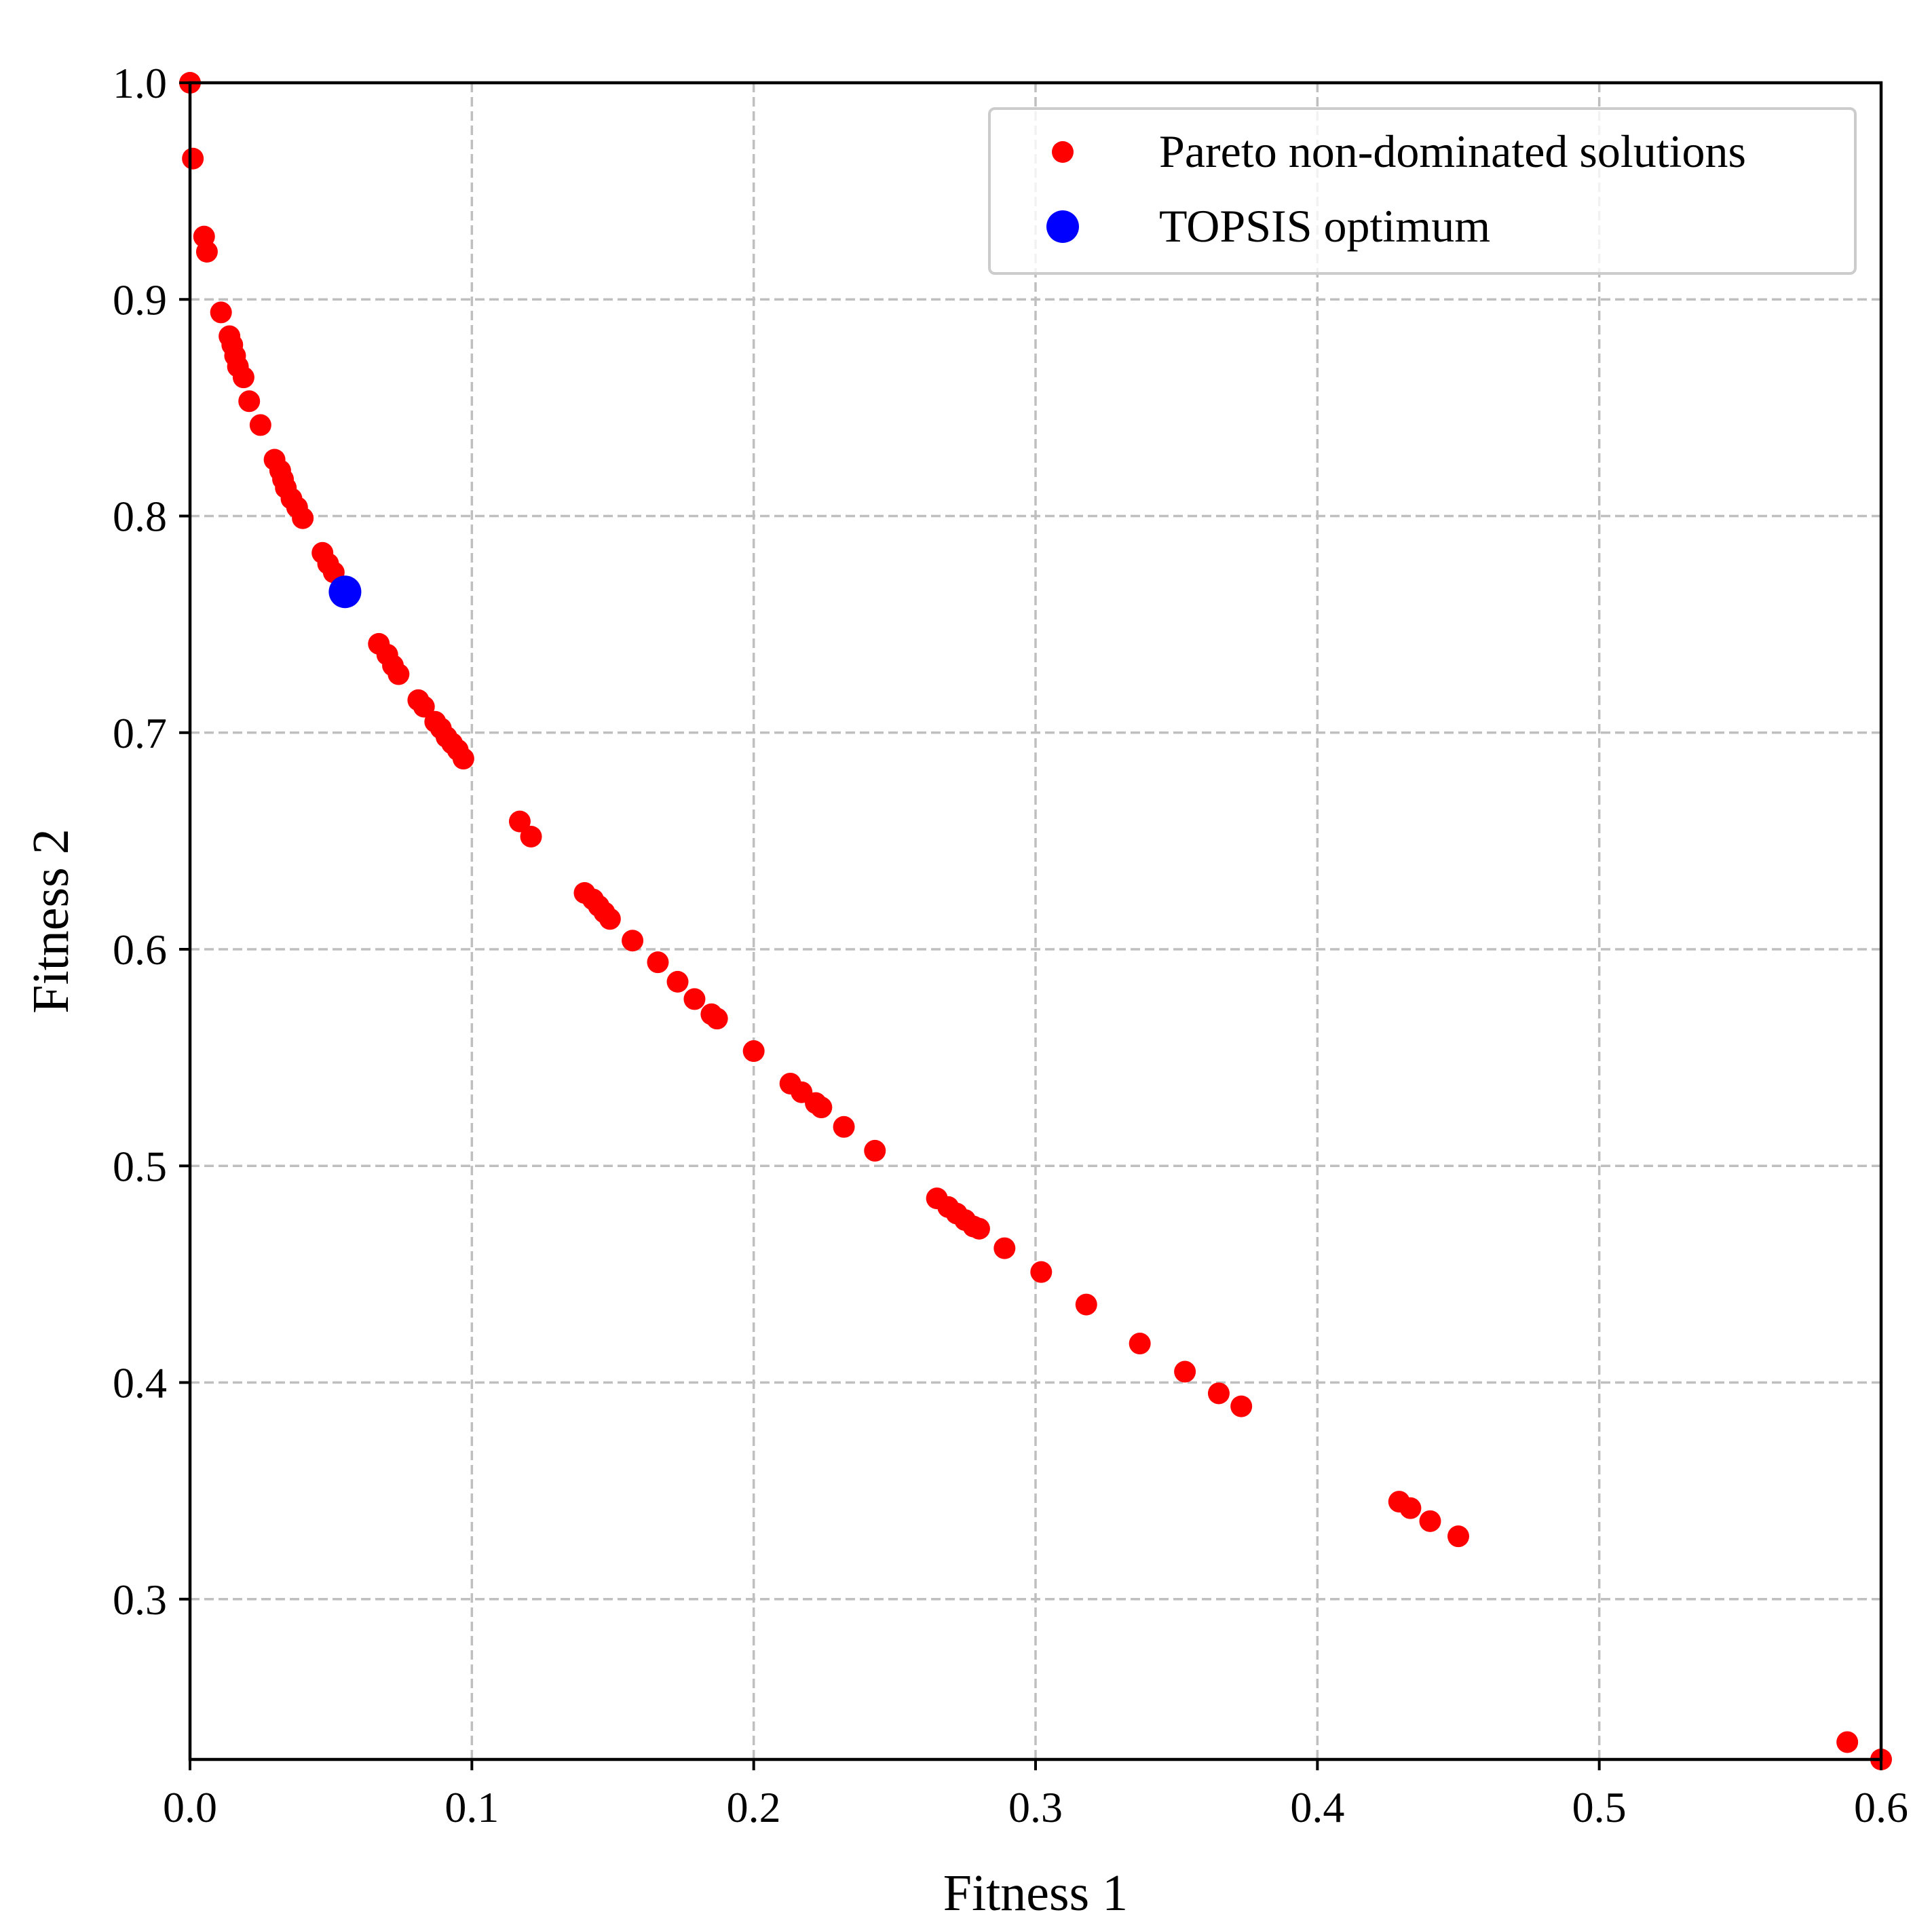 This screenshot has width=1932, height=1925. What do you see at coordinates (1062, 226) in the screenshot?
I see `legend-marker-topsis` at bounding box center [1062, 226].